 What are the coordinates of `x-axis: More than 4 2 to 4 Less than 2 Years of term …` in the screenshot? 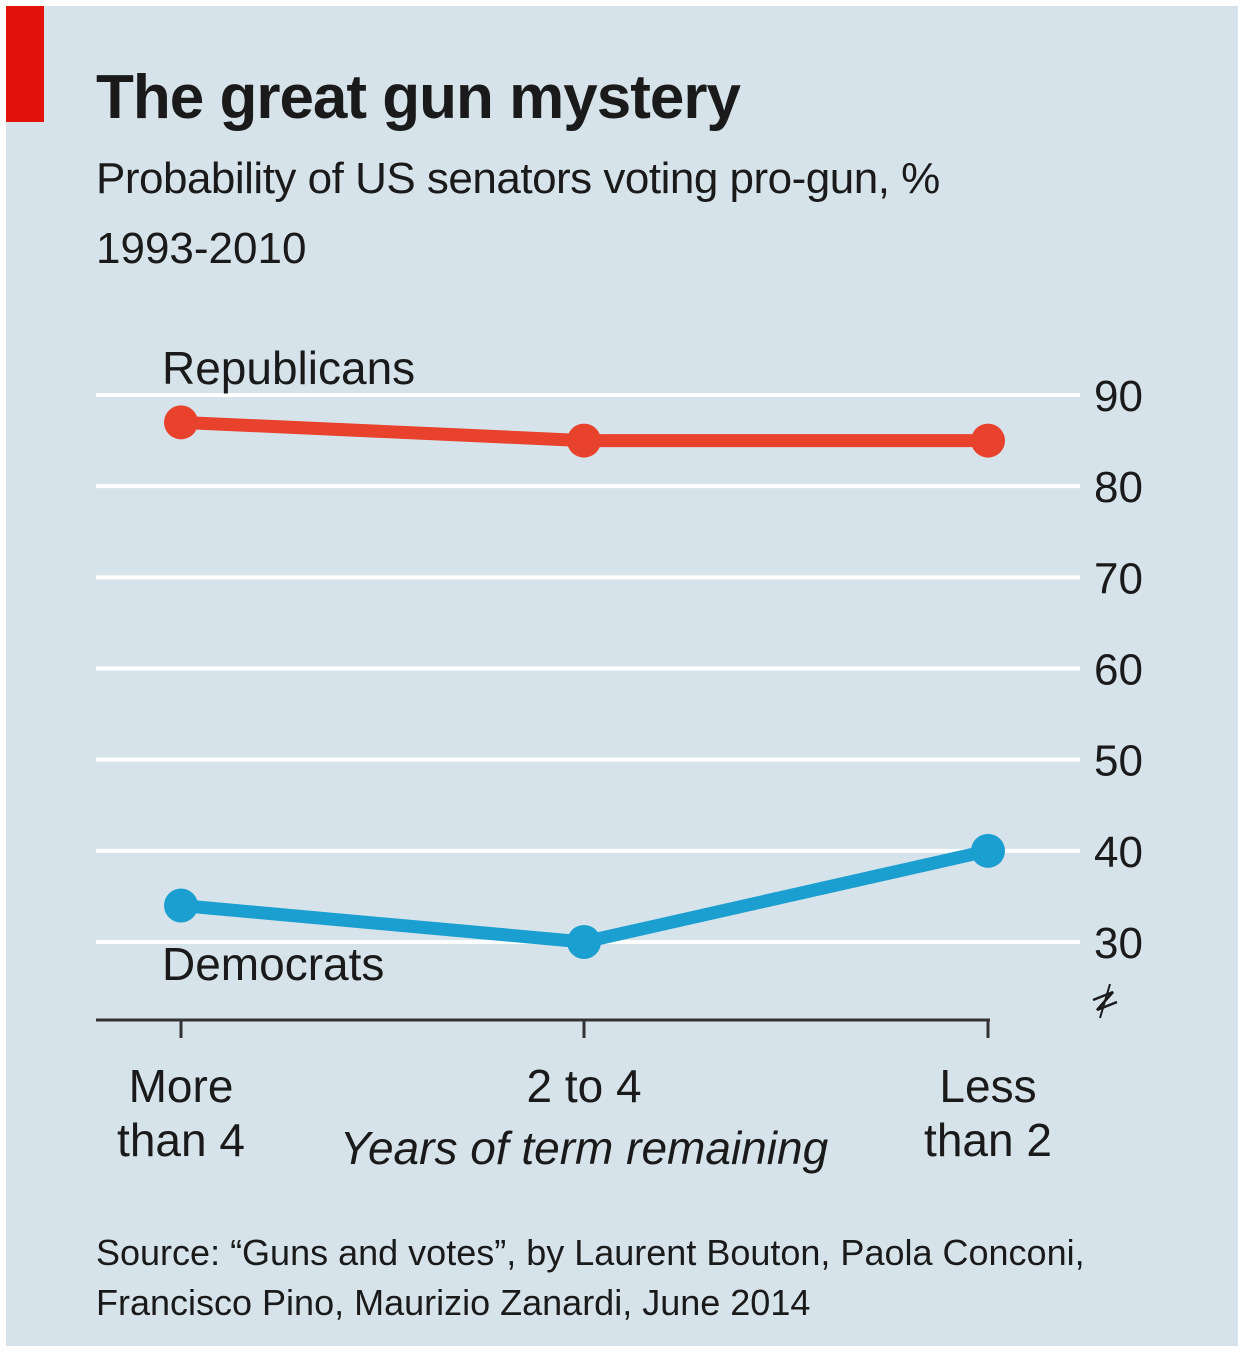 It's located at (574, 1096).